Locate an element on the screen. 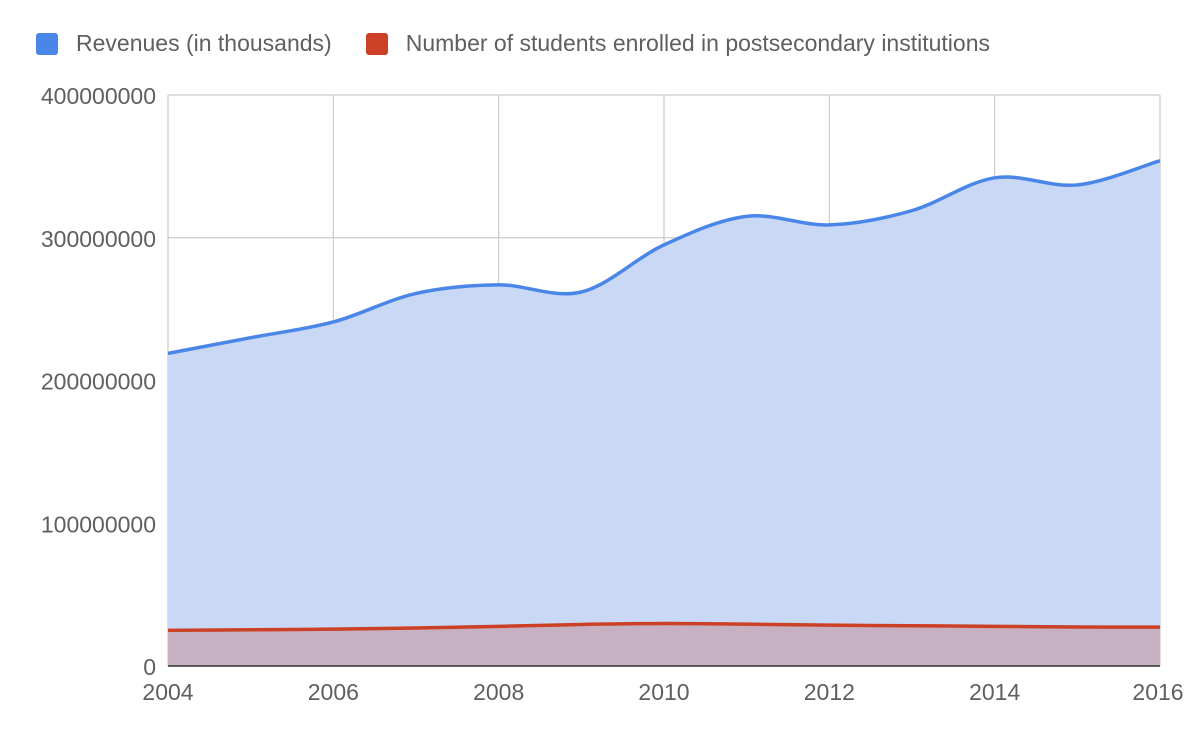 This screenshot has height=736, width=1192. legend-swatch-students is located at coordinates (376, 43).